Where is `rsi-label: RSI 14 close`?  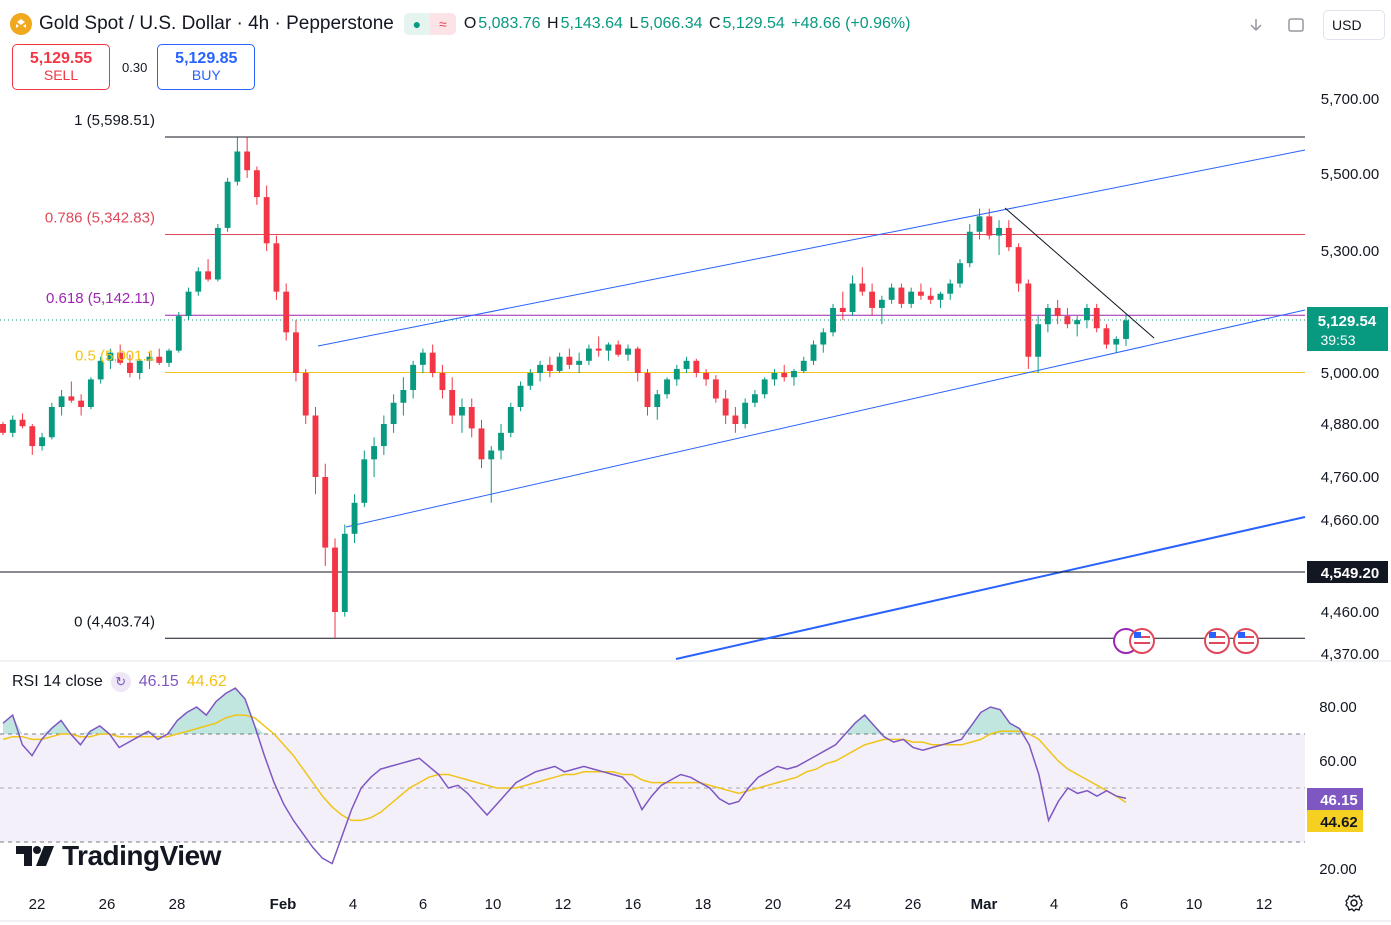 rsi-label: RSI 14 close is located at coordinates (57, 681).